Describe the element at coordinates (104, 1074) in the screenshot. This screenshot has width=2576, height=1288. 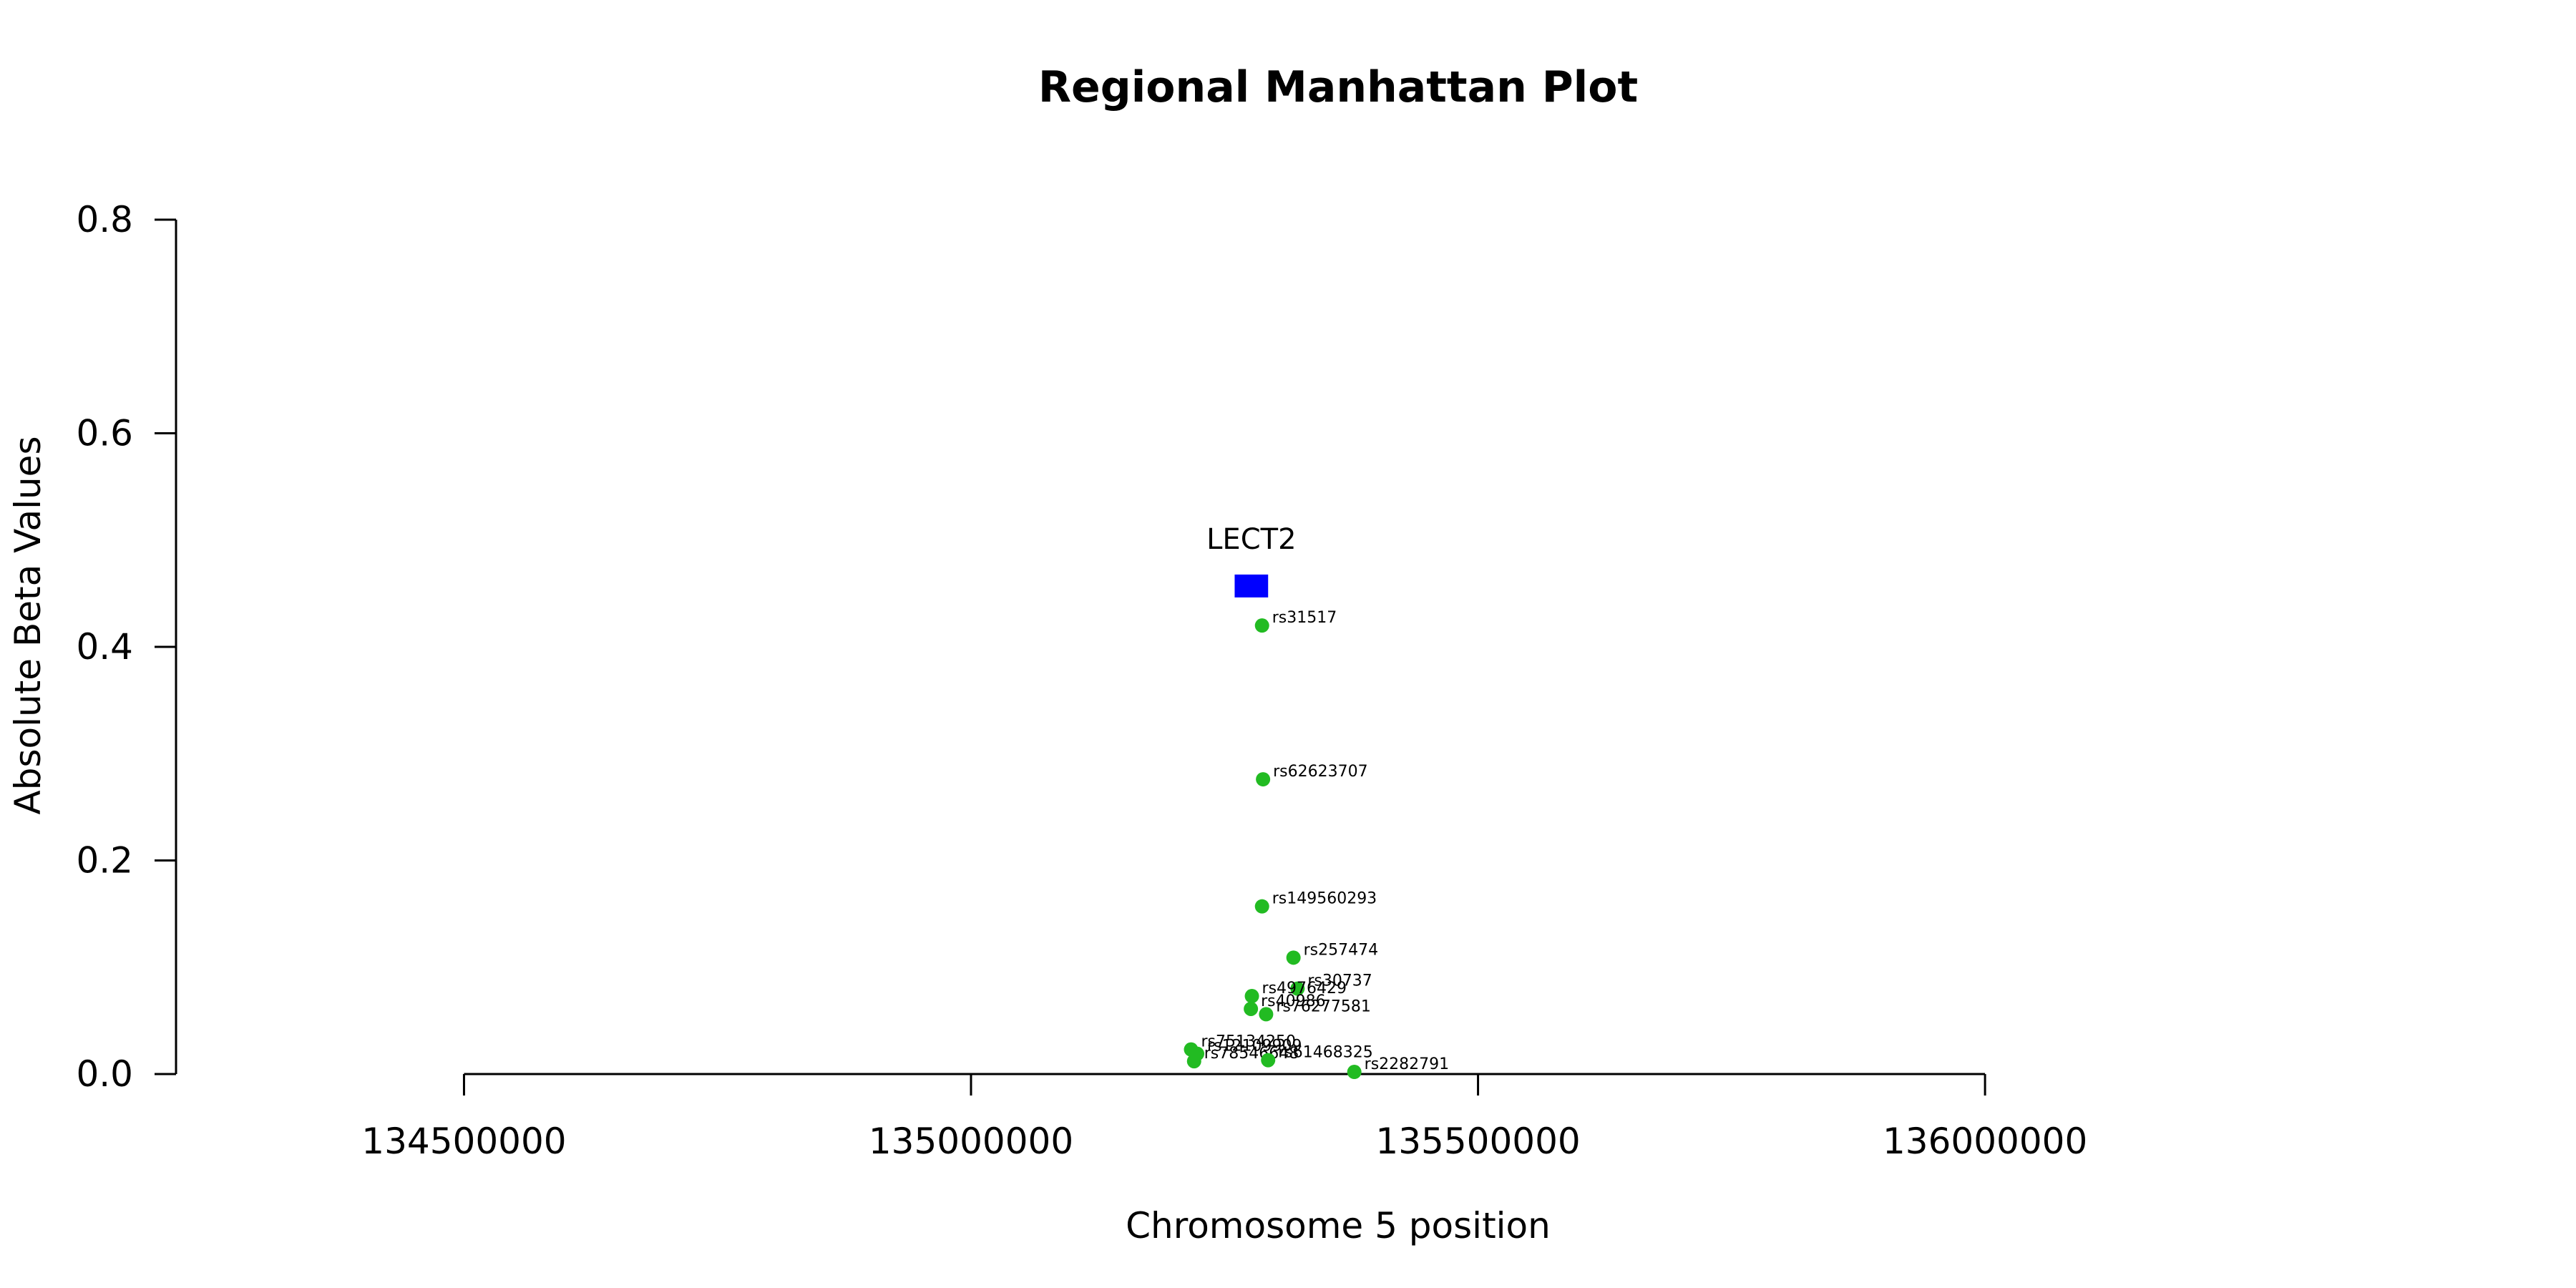
I see `y-tick-label: 0.0` at that location.